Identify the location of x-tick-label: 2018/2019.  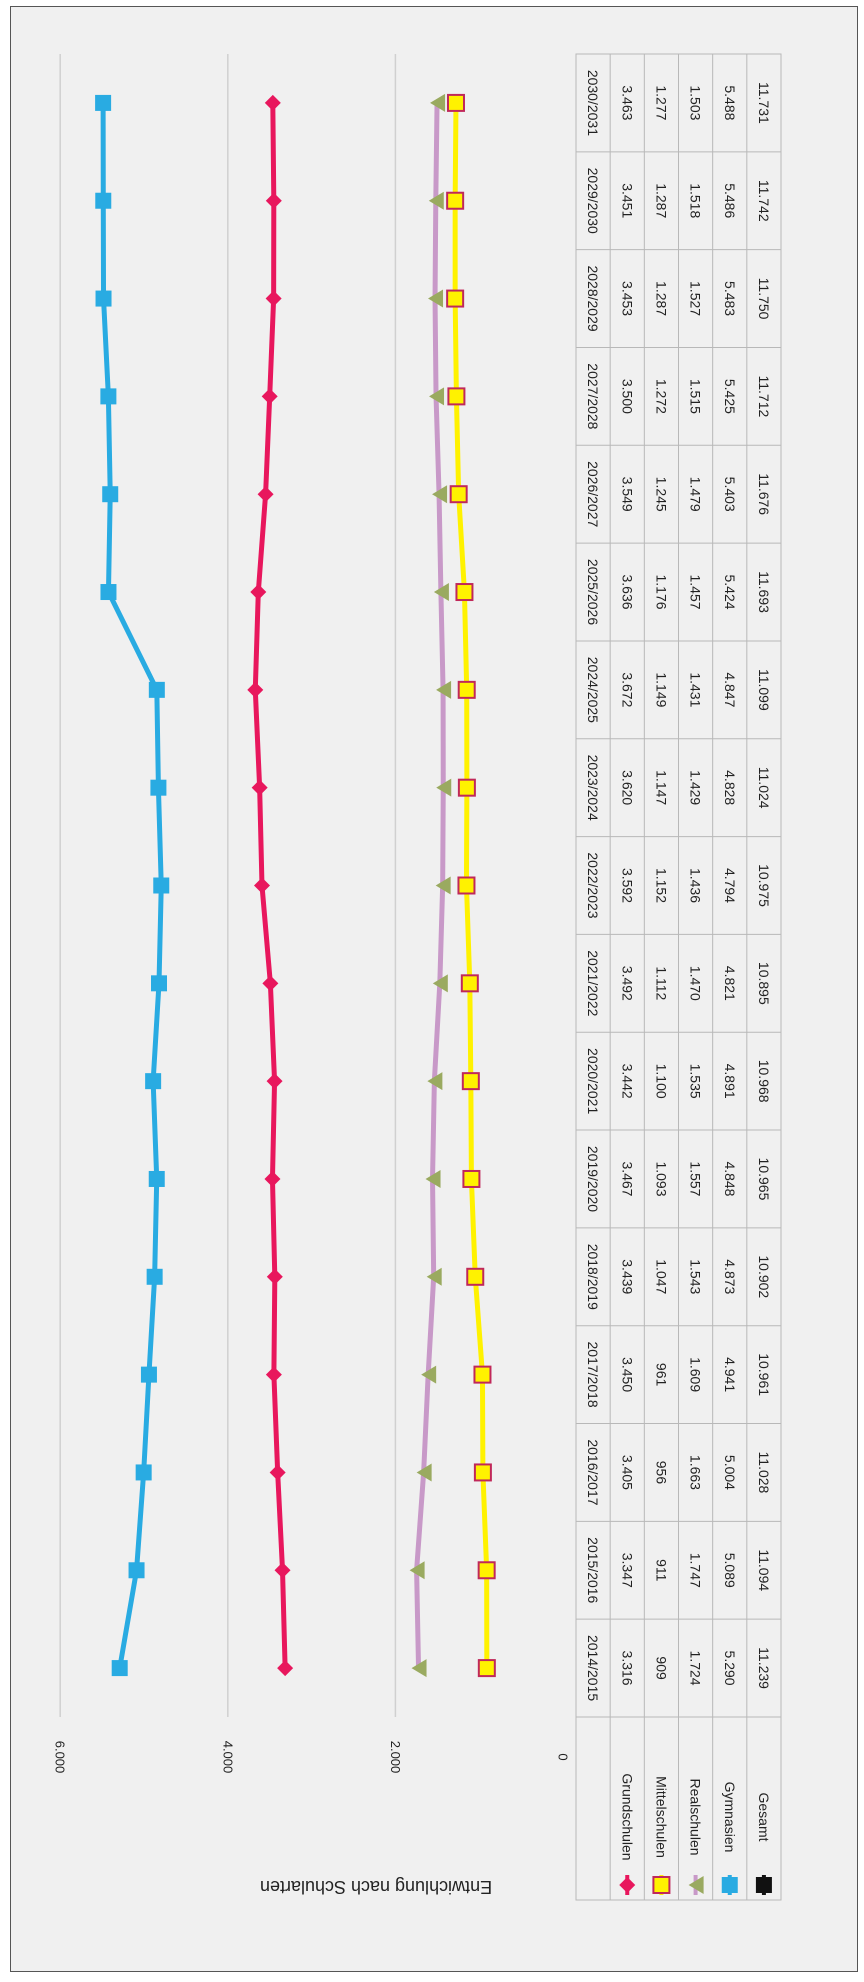
(593, 1277).